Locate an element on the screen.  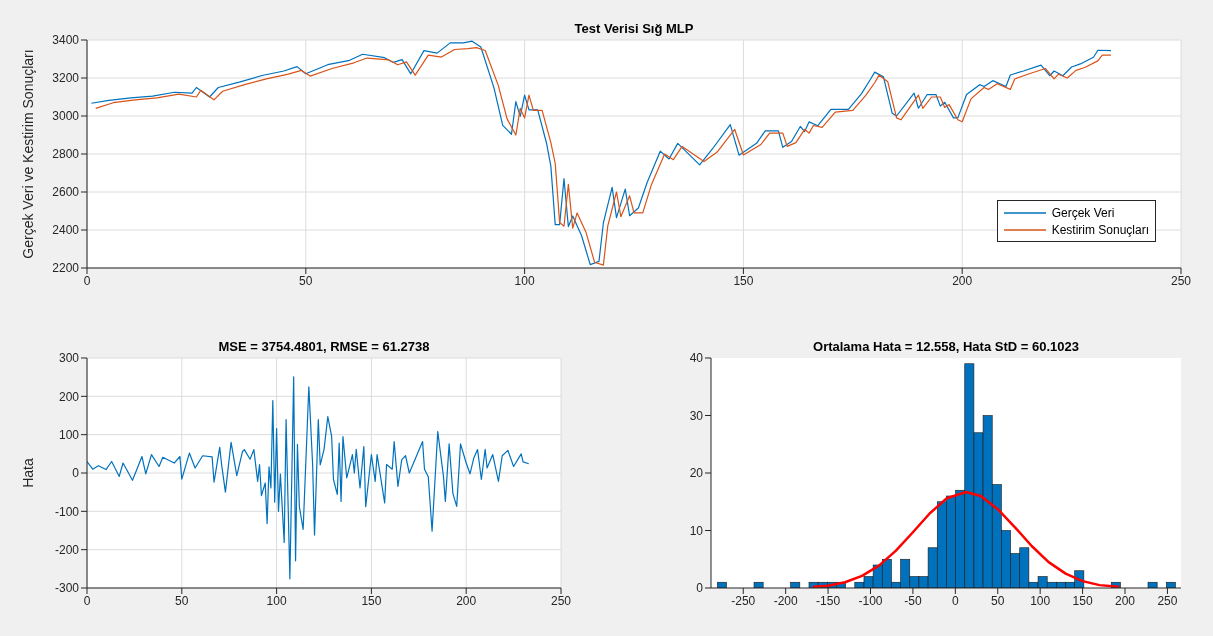
y-tick-label: 30 is located at coordinates (696, 415).